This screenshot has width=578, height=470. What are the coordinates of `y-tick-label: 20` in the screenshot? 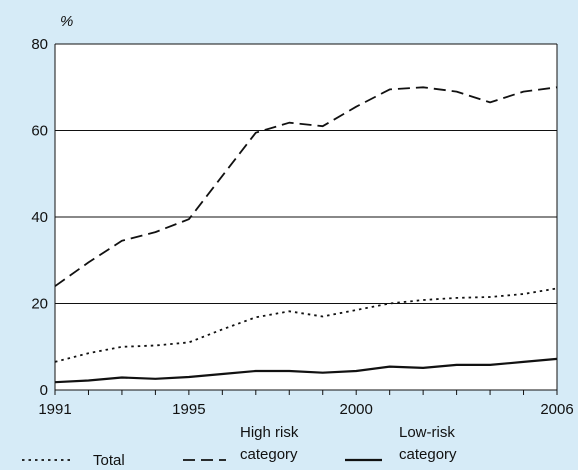 It's located at (39, 304).